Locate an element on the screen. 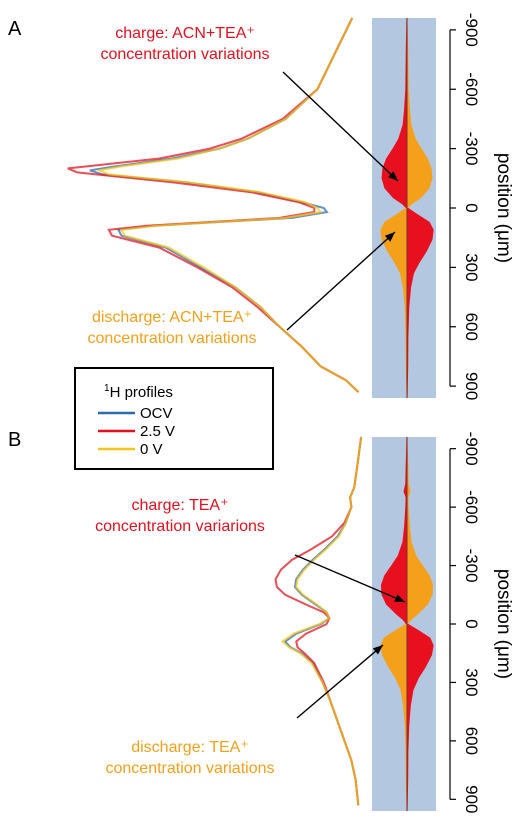 The image size is (515, 827). legend-title: 1H profiles is located at coordinates (138, 392).